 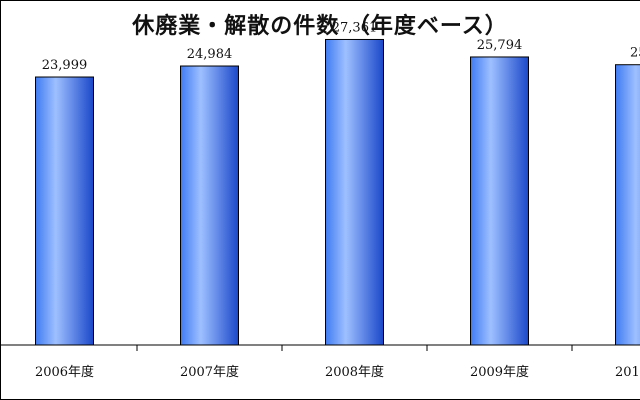 What do you see at coordinates (627, 372) in the screenshot?
I see `category-label-4: 2010年度` at bounding box center [627, 372].